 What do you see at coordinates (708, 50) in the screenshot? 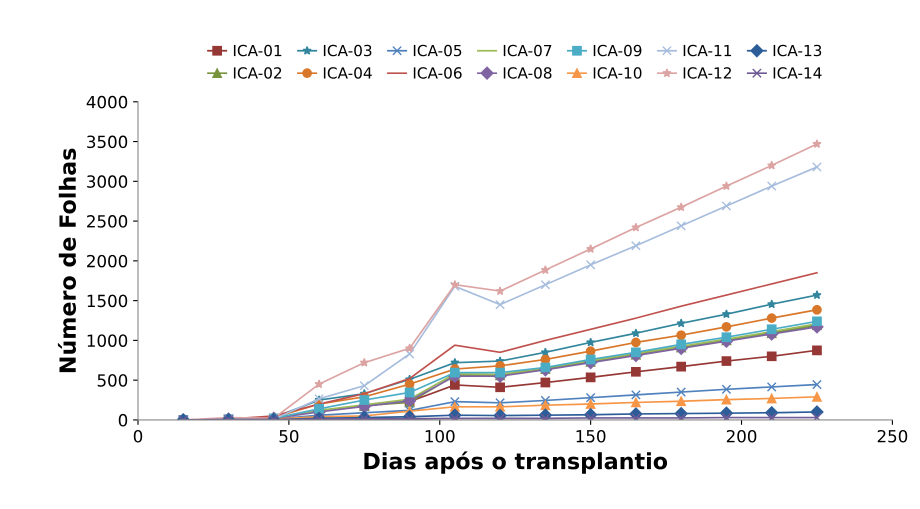
I see `legend-label: ICA-11` at bounding box center [708, 50].